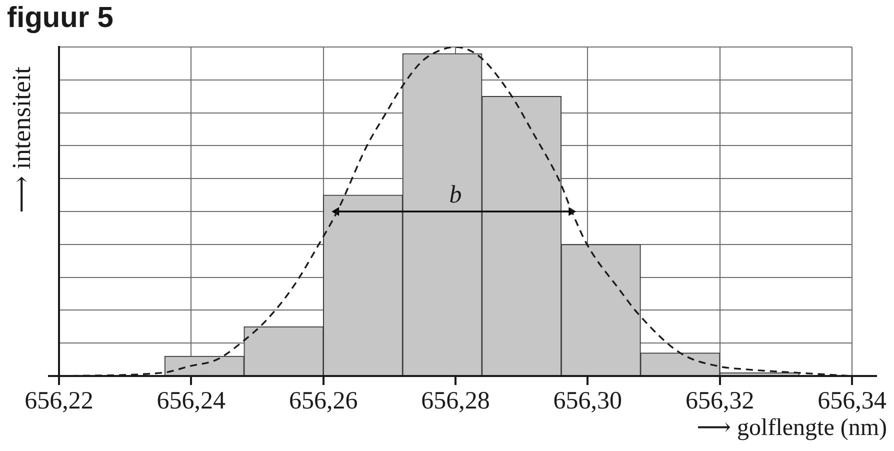 This screenshot has height=451, width=894. I want to click on x-tick-label: 656,28, so click(455, 401).